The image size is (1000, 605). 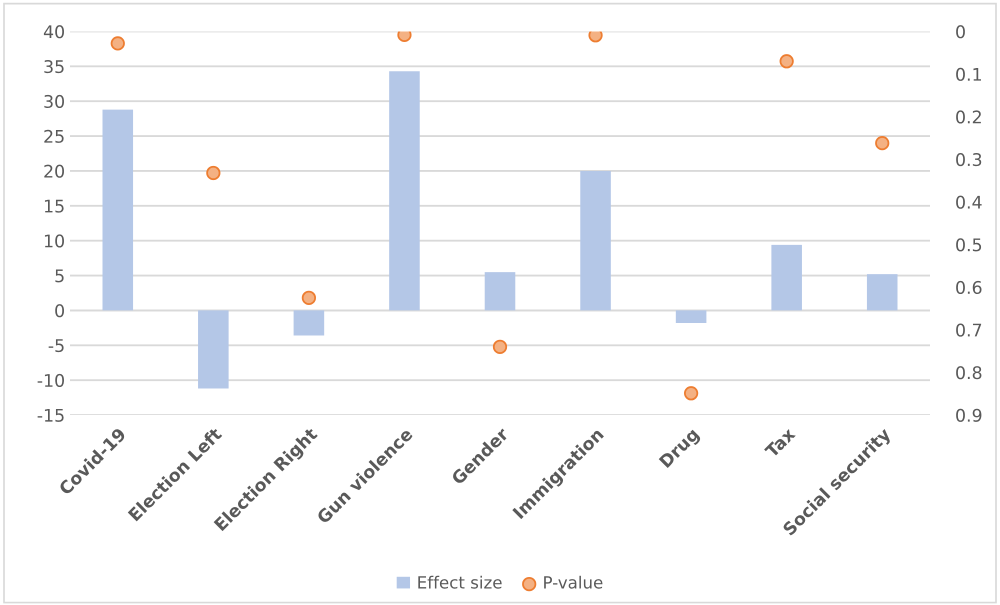 I want to click on y-tick-label: -15, so click(x=51, y=415).